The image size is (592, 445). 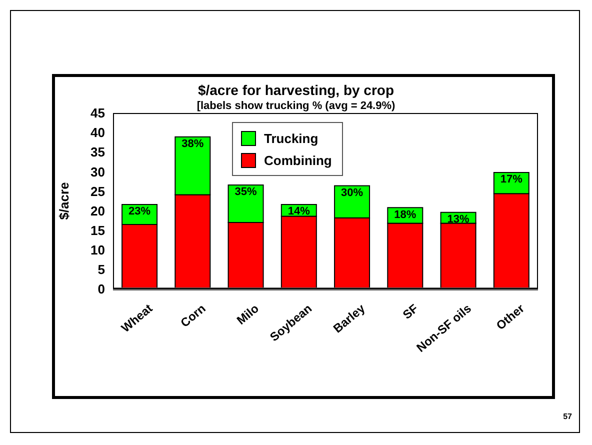 What do you see at coordinates (97, 172) in the screenshot?
I see `y-tick-label: 30` at bounding box center [97, 172].